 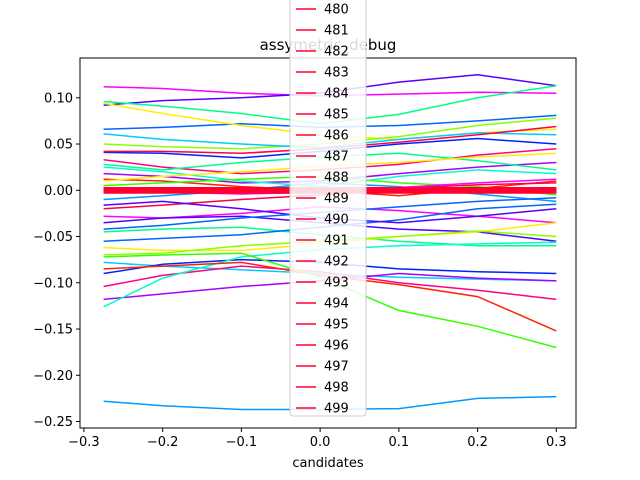 I want to click on x-tick-label: −0.3, so click(x=84, y=442).